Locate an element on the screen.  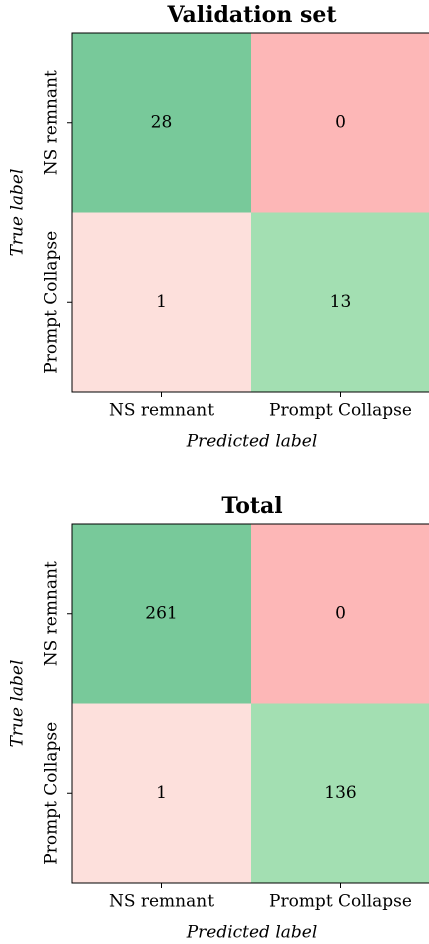
chart-title: Validation set is located at coordinates (251, 15).